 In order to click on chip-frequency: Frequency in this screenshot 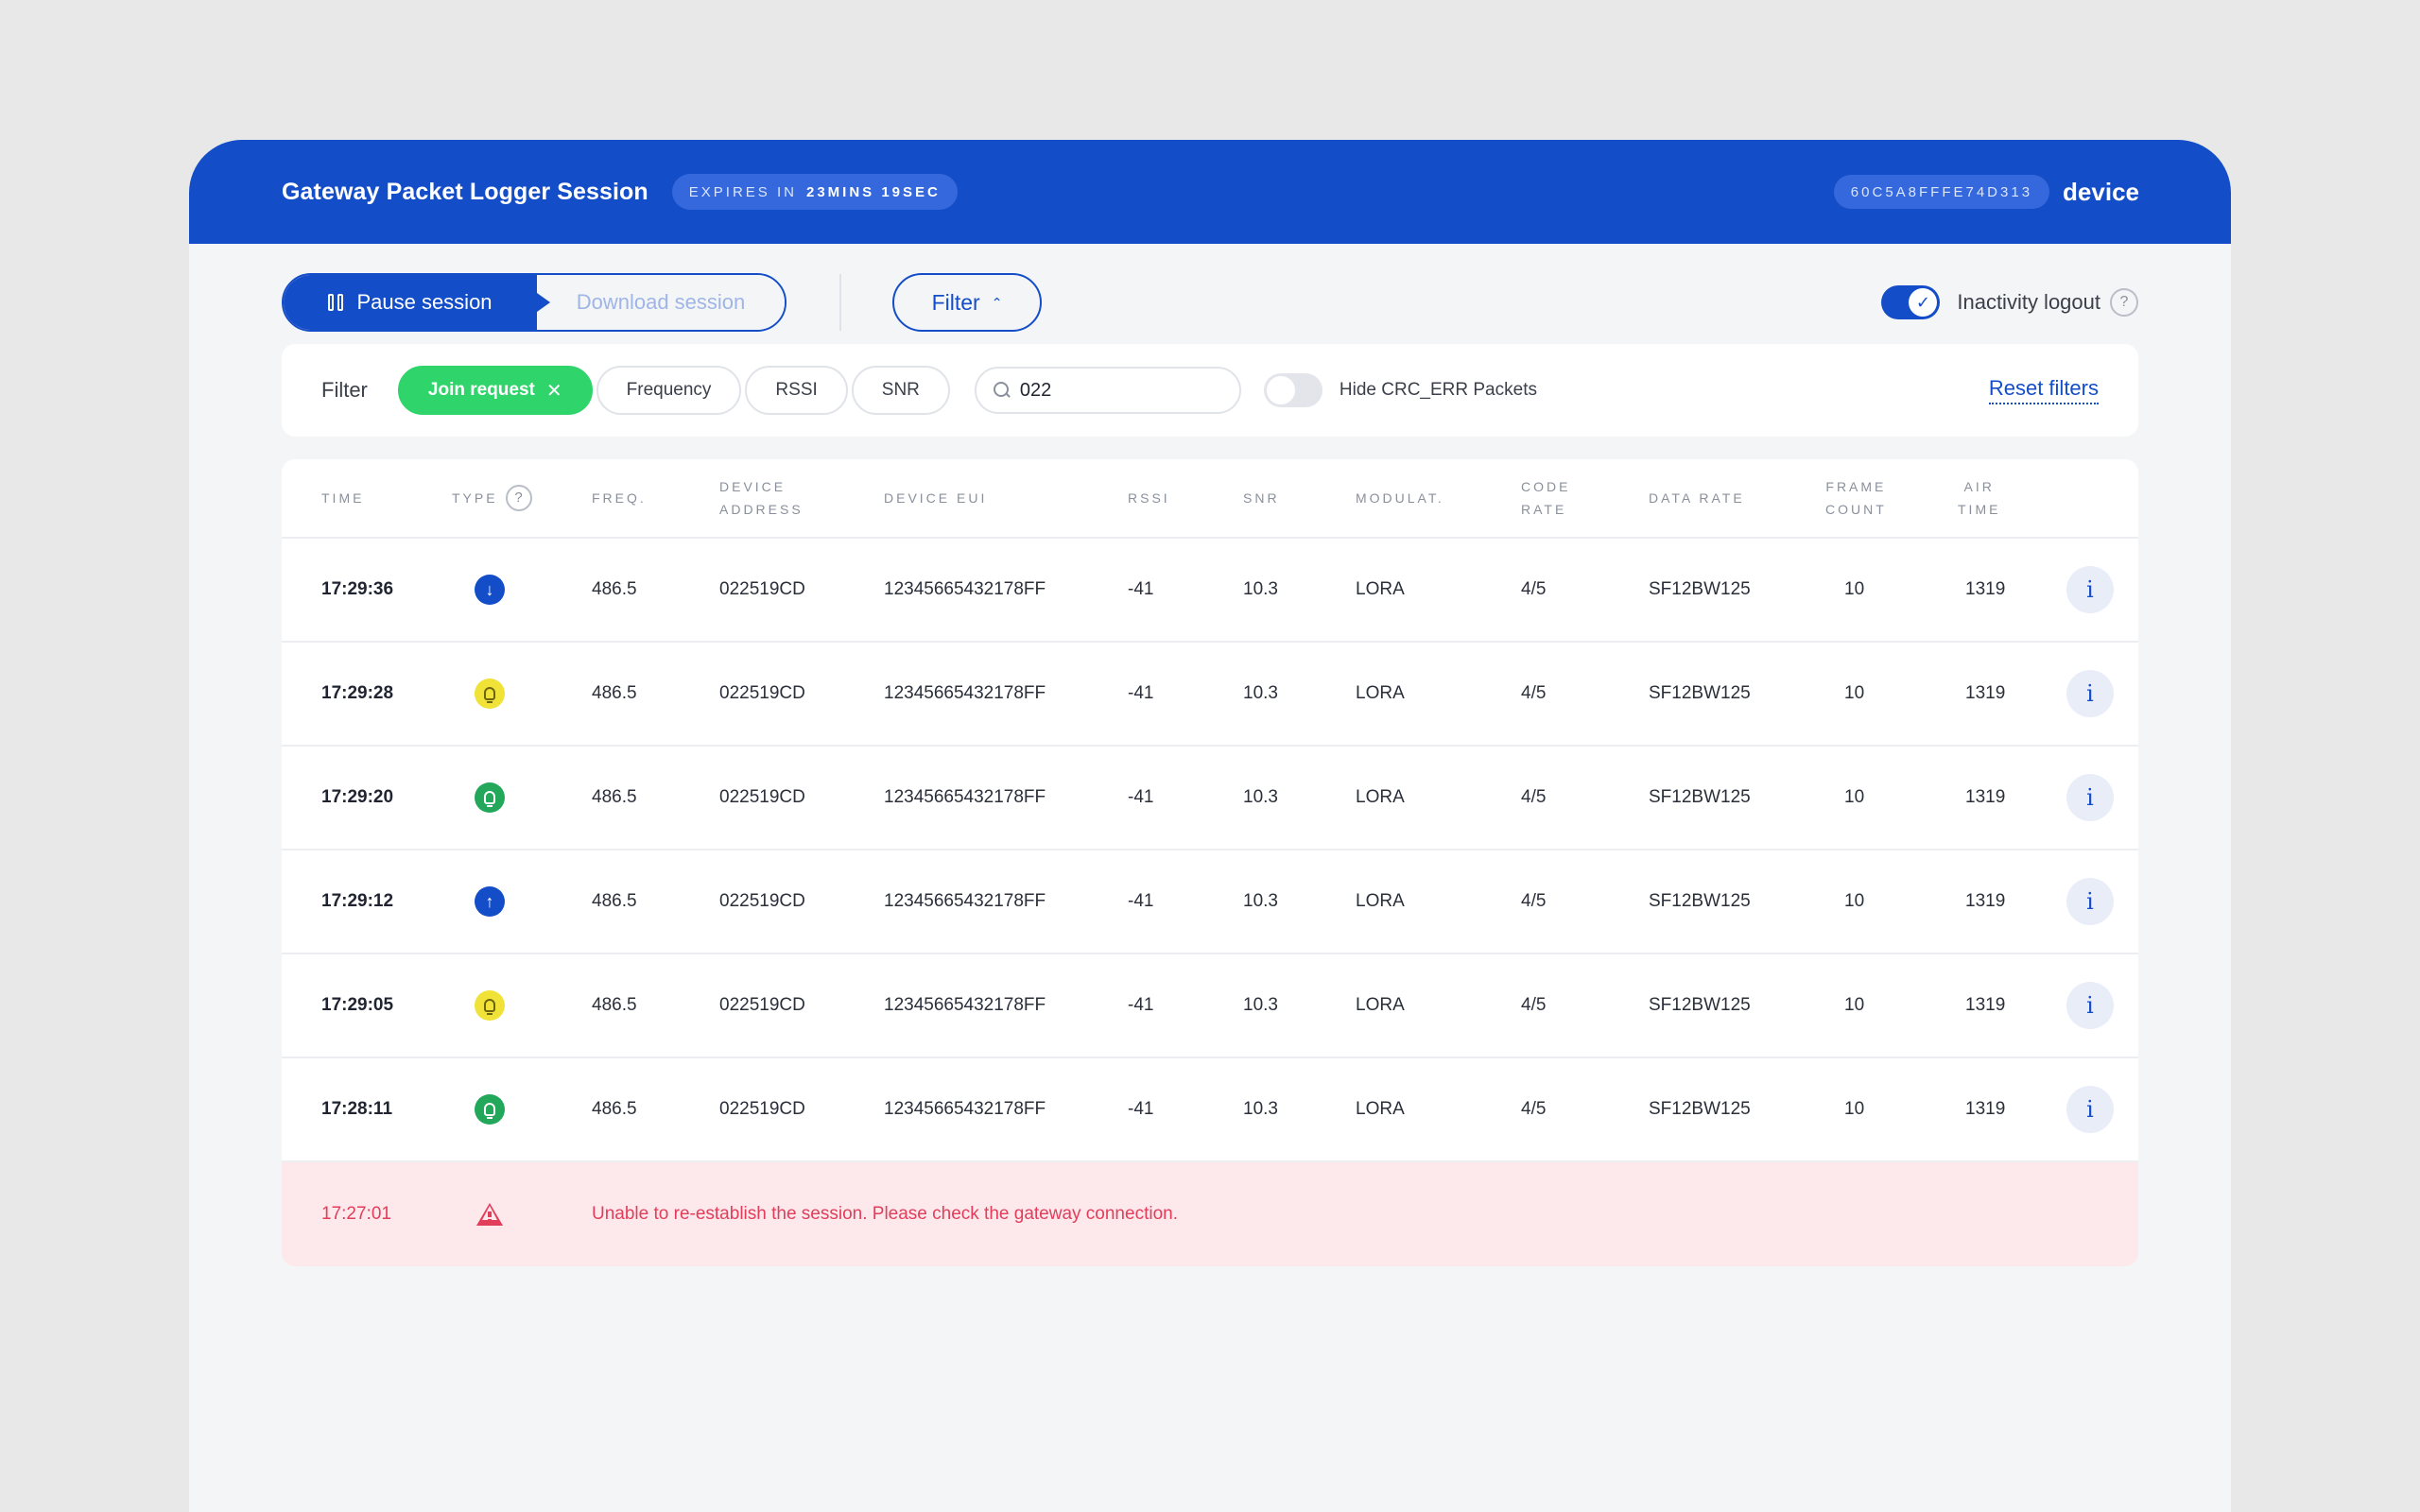, I will do `click(669, 390)`.